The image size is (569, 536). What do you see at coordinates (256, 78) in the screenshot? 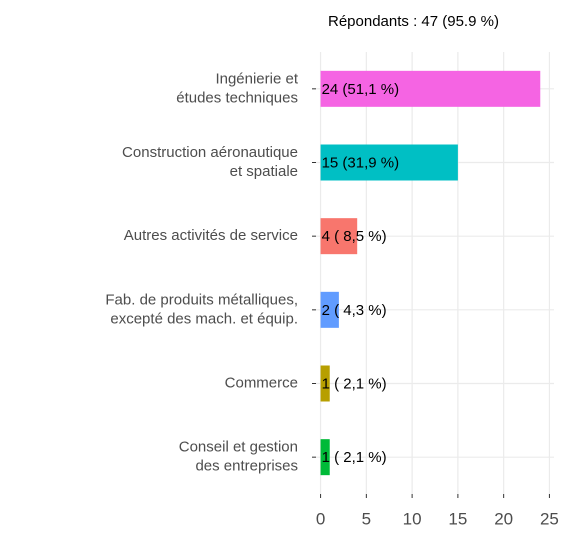
I see `y-tick-label-line: Ingénierie et` at bounding box center [256, 78].